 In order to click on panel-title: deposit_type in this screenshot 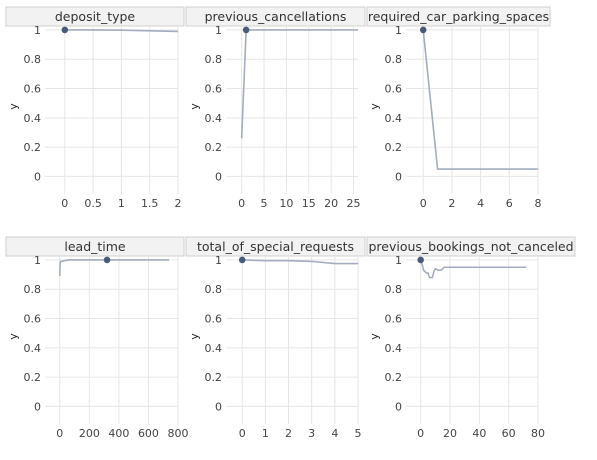, I will do `click(95, 16)`.